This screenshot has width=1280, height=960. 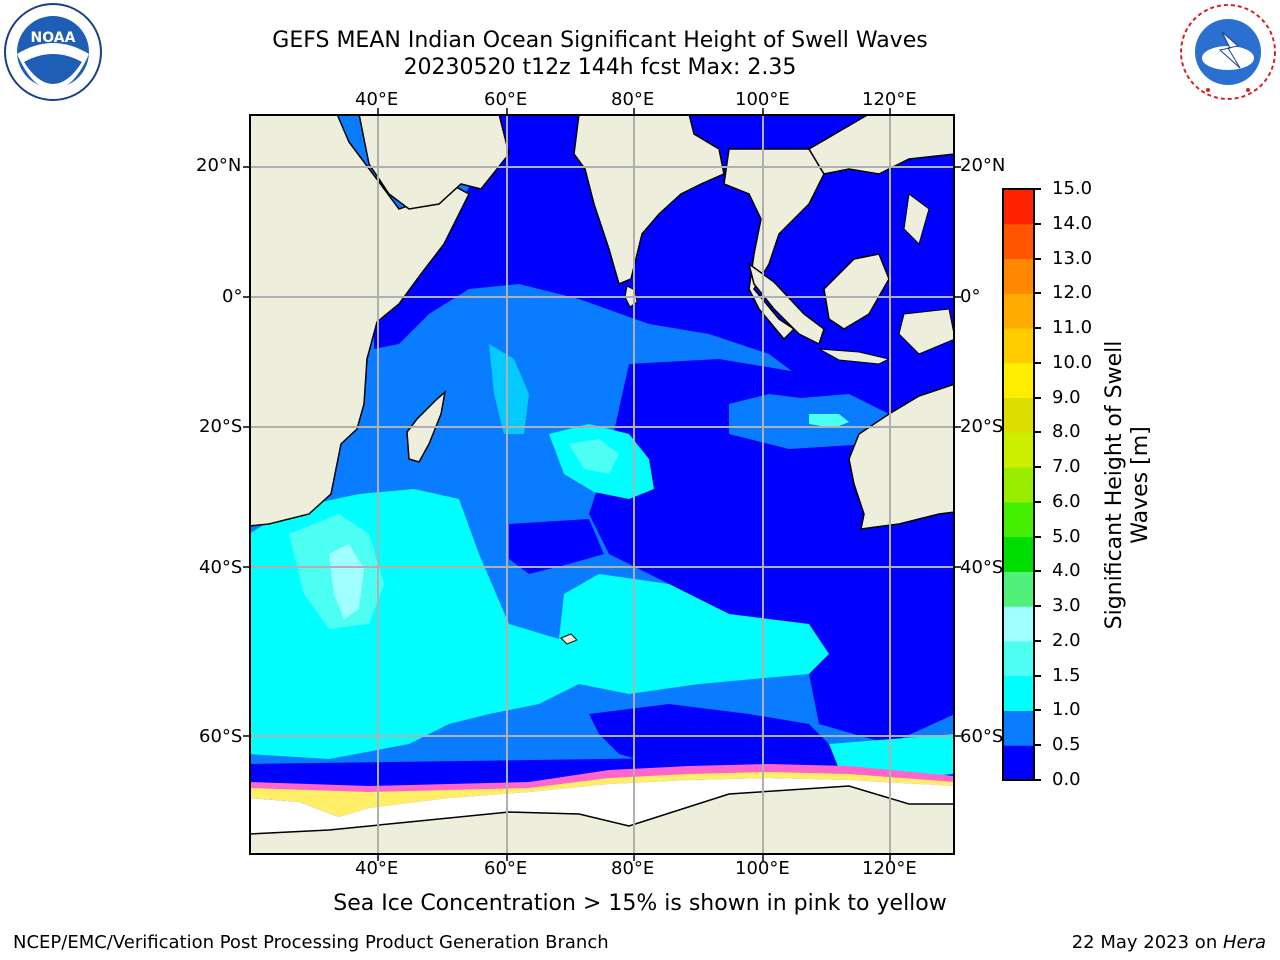 What do you see at coordinates (1168, 942) in the screenshot?
I see `footer-date: 22 May 2023 on Hera` at bounding box center [1168, 942].